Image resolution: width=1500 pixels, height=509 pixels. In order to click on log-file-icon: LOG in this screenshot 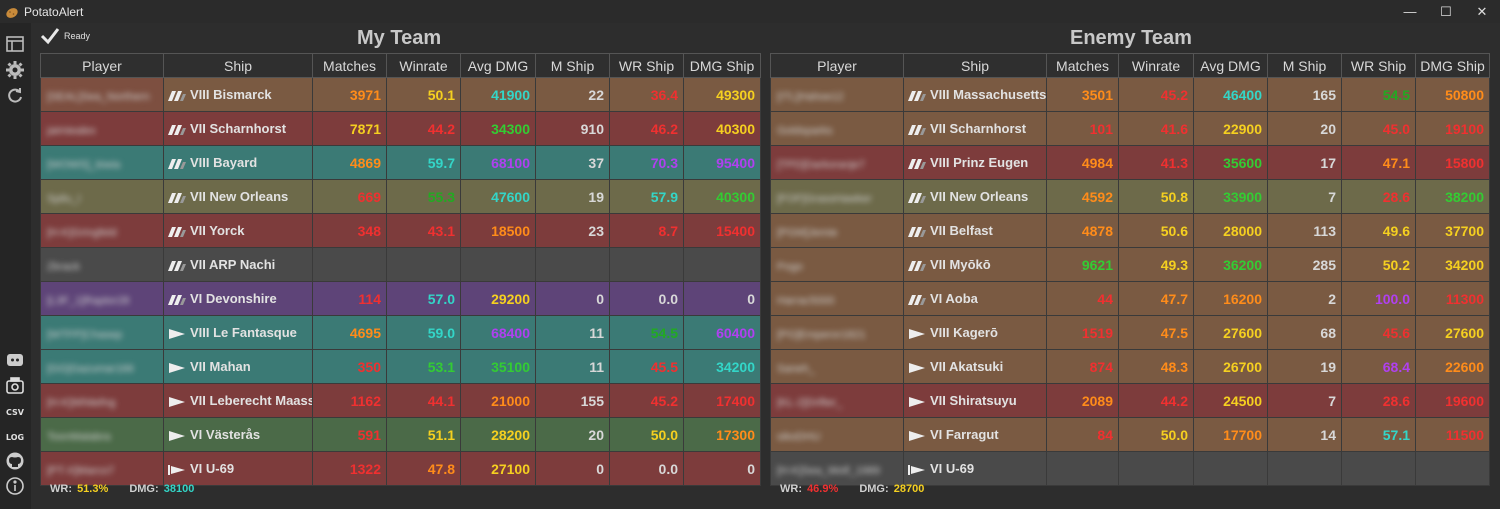, I will do `click(15, 437)`.